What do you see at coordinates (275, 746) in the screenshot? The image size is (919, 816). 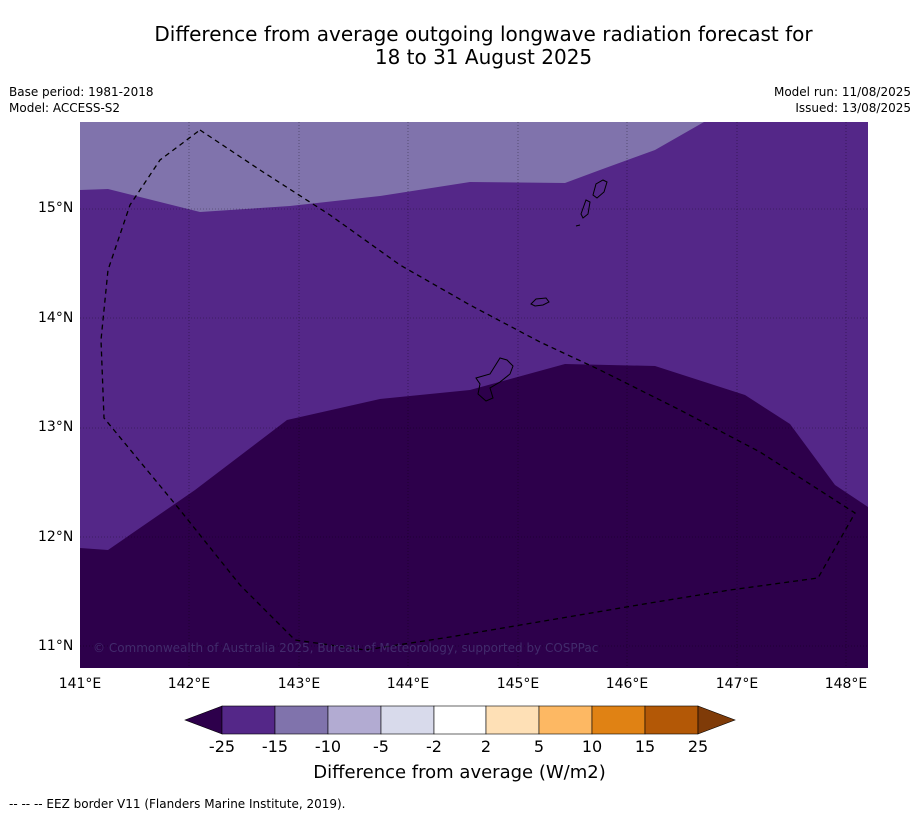 I see `colorbar-tick-label: -15` at bounding box center [275, 746].